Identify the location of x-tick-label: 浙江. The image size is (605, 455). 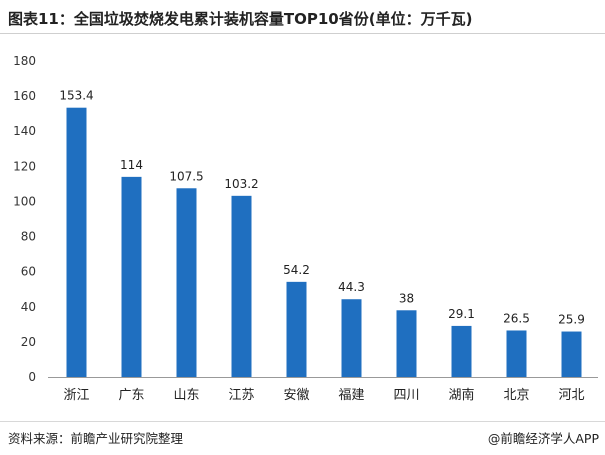
(76, 395).